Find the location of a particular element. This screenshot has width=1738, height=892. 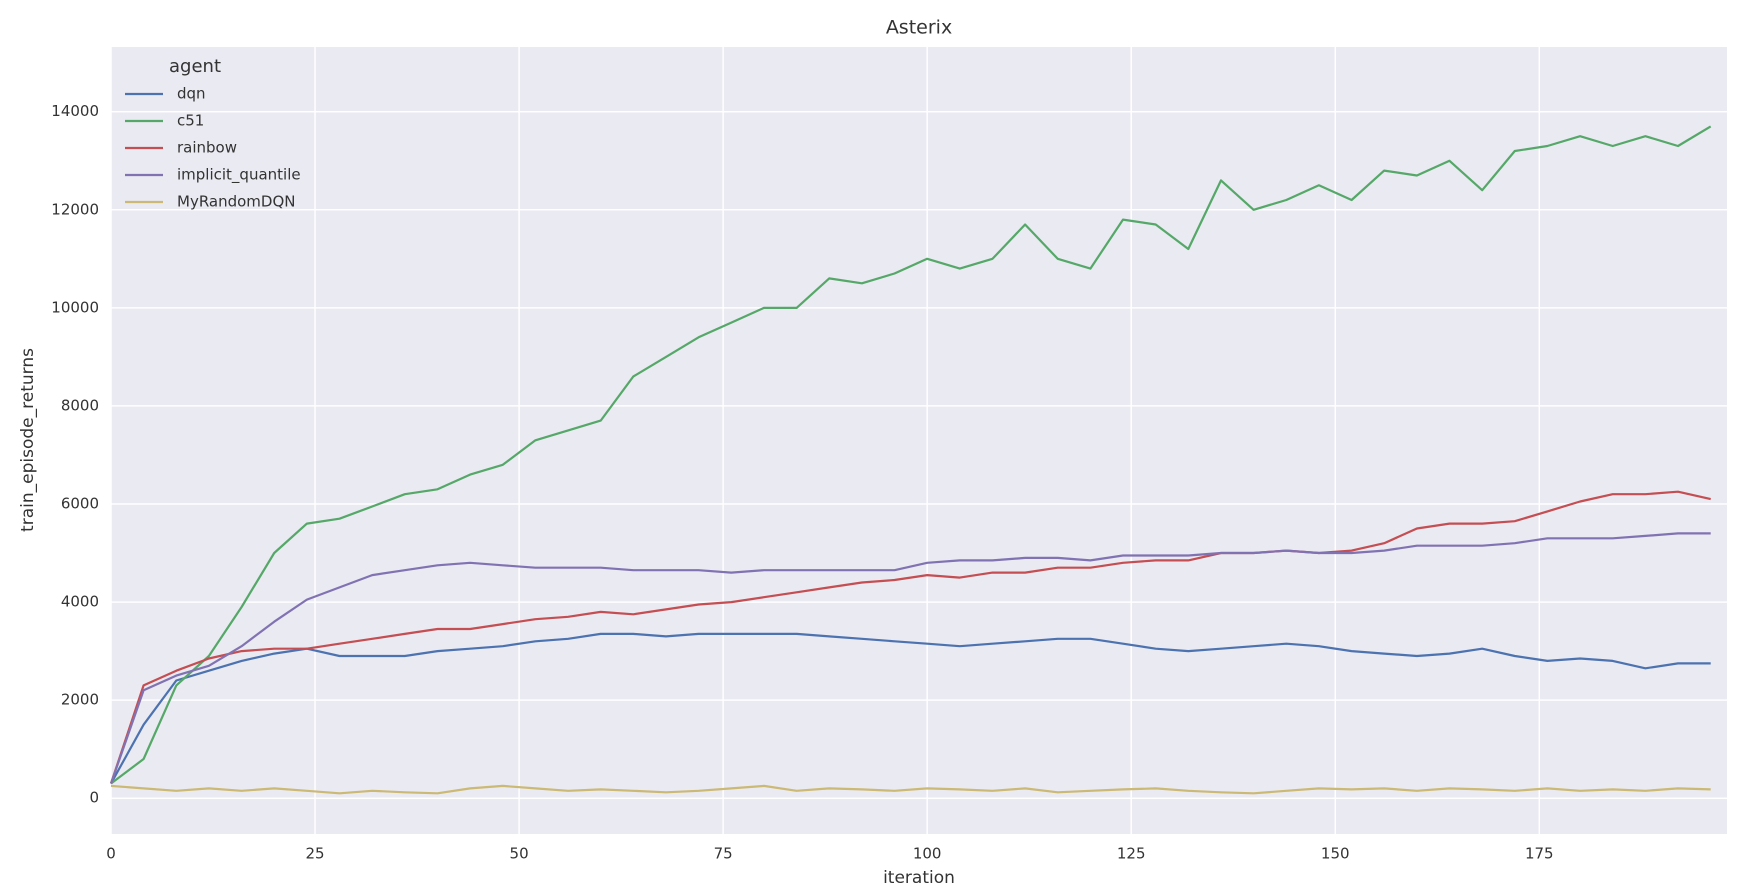

y-tick-label: 4000 is located at coordinates (80, 602).